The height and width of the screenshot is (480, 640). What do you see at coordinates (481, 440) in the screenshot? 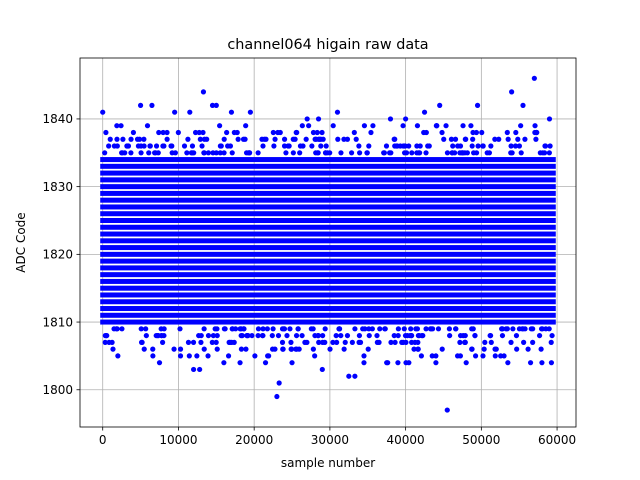
I see `x-tick-label: 50000` at bounding box center [481, 440].